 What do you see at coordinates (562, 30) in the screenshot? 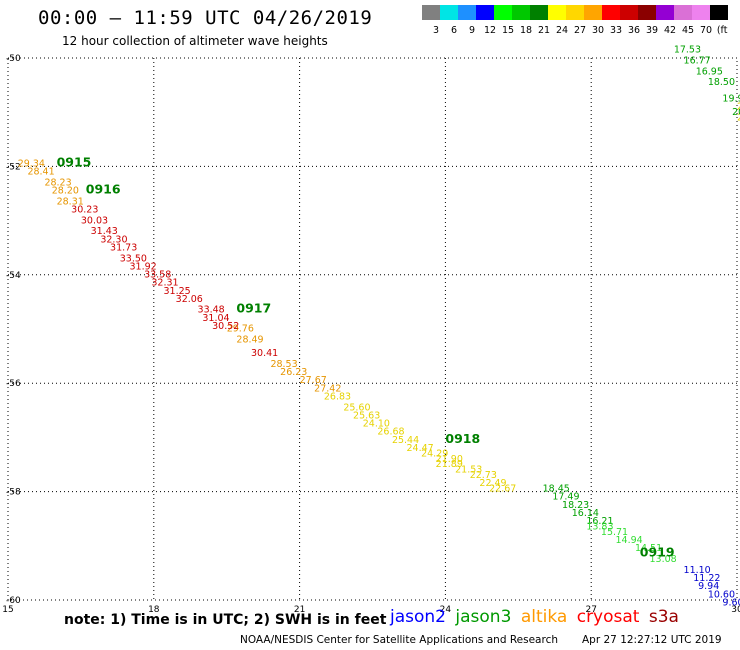
I see `colorbar-label: 24` at bounding box center [562, 30].